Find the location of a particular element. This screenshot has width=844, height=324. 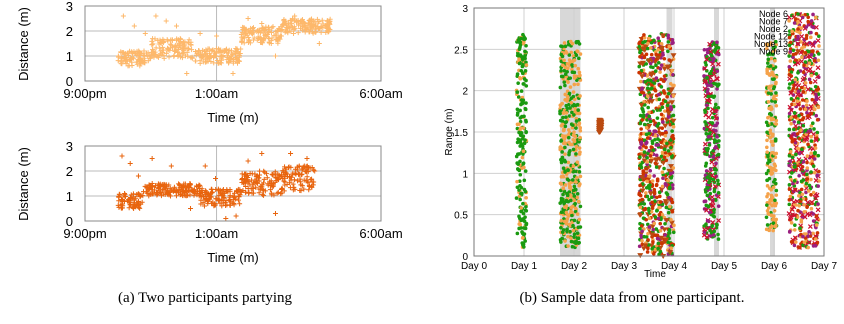

chart-a1-ytick-label: 1 is located at coordinates (69, 56).